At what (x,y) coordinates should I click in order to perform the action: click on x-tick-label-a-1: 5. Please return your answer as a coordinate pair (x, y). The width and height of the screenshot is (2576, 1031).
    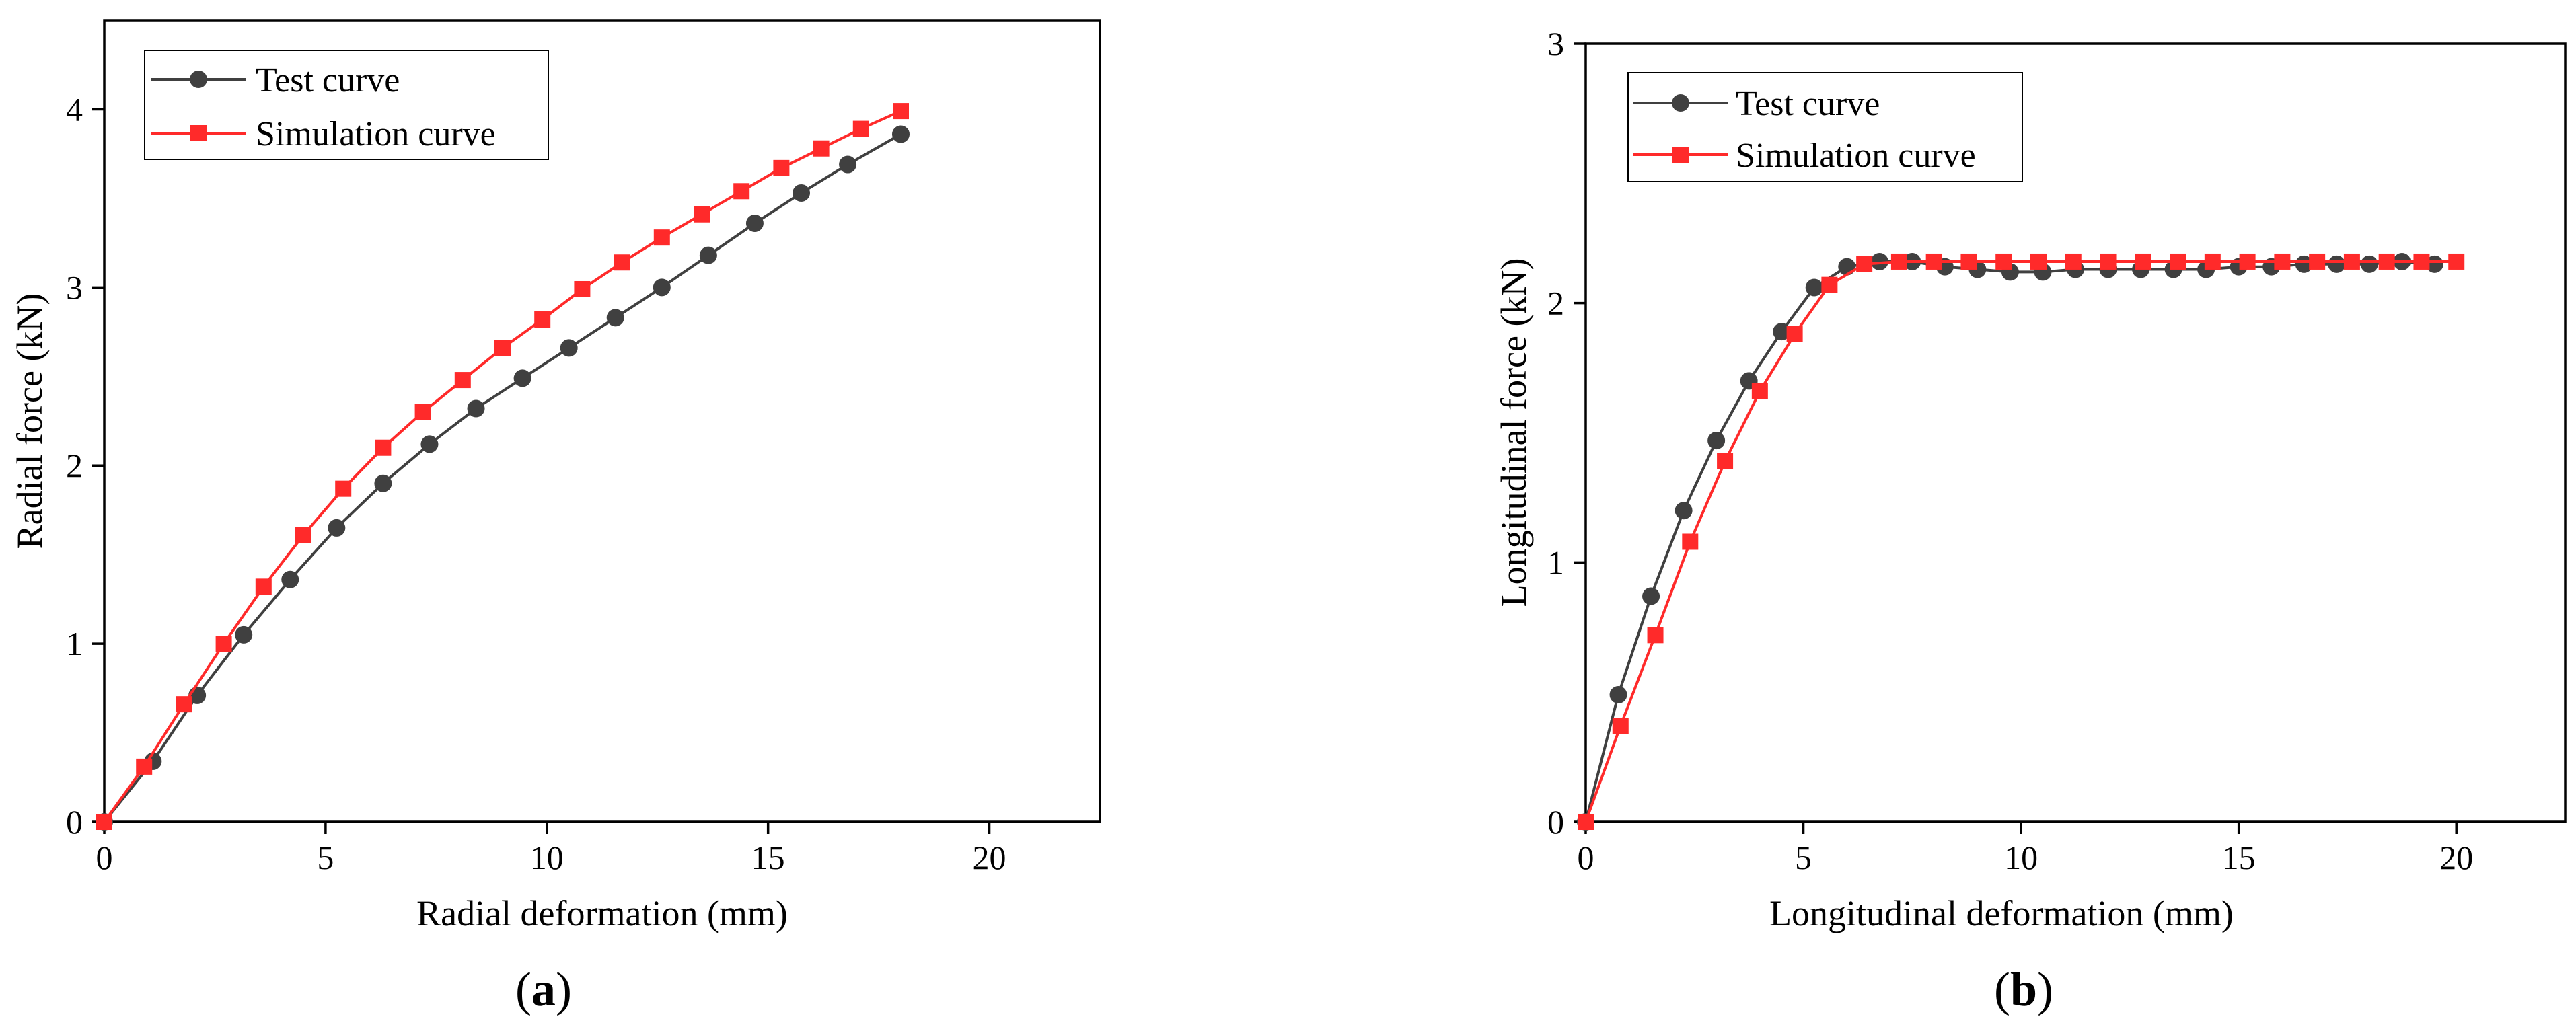
    Looking at the image, I should click on (325, 857).